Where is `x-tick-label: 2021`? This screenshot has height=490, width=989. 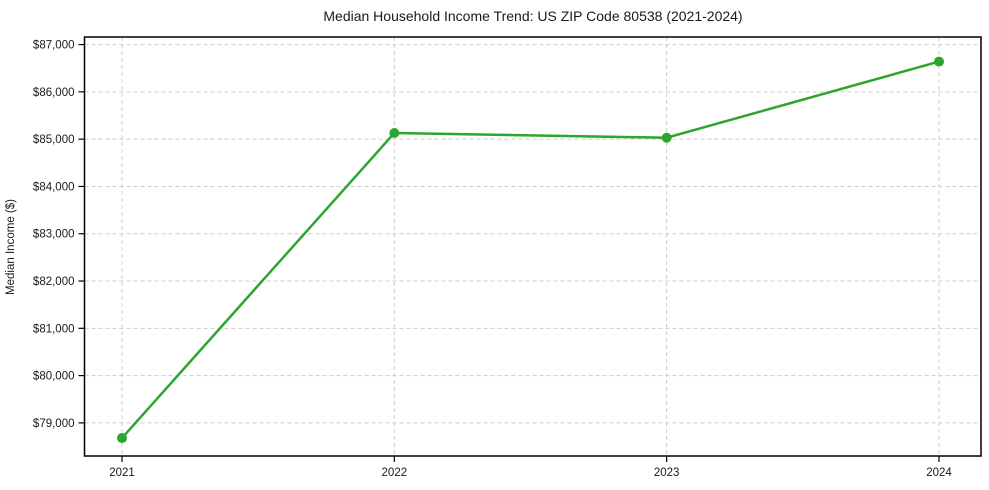
x-tick-label: 2021 is located at coordinates (122, 473).